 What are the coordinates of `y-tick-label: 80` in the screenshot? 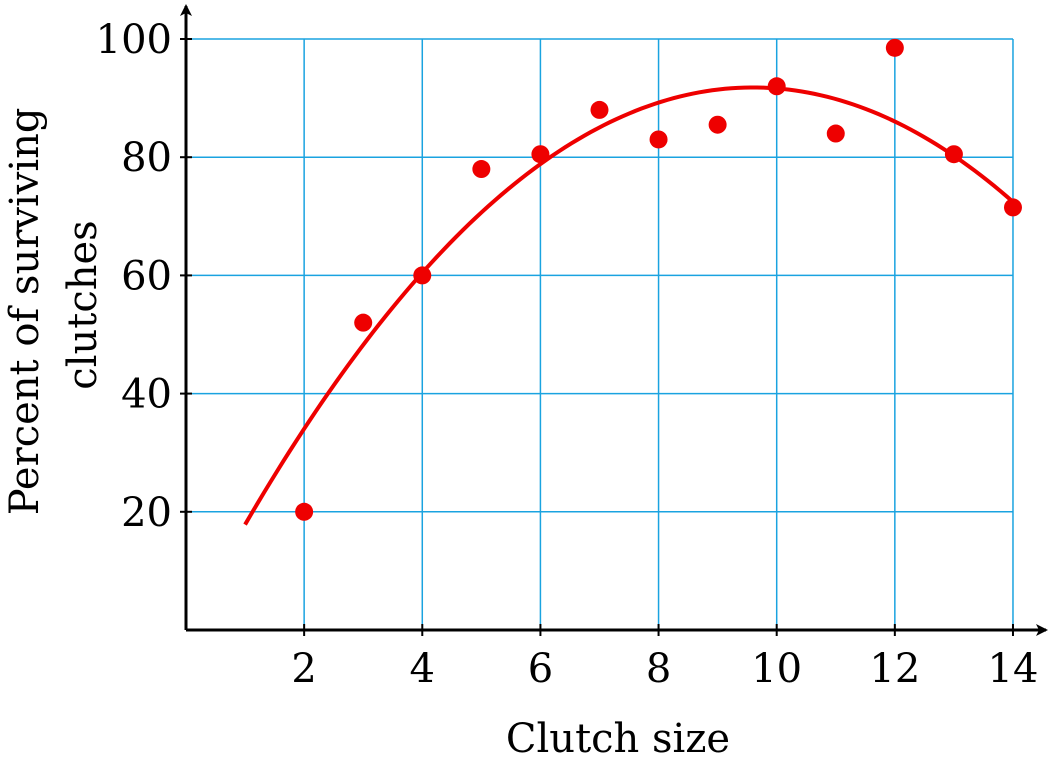 It's located at (146, 158).